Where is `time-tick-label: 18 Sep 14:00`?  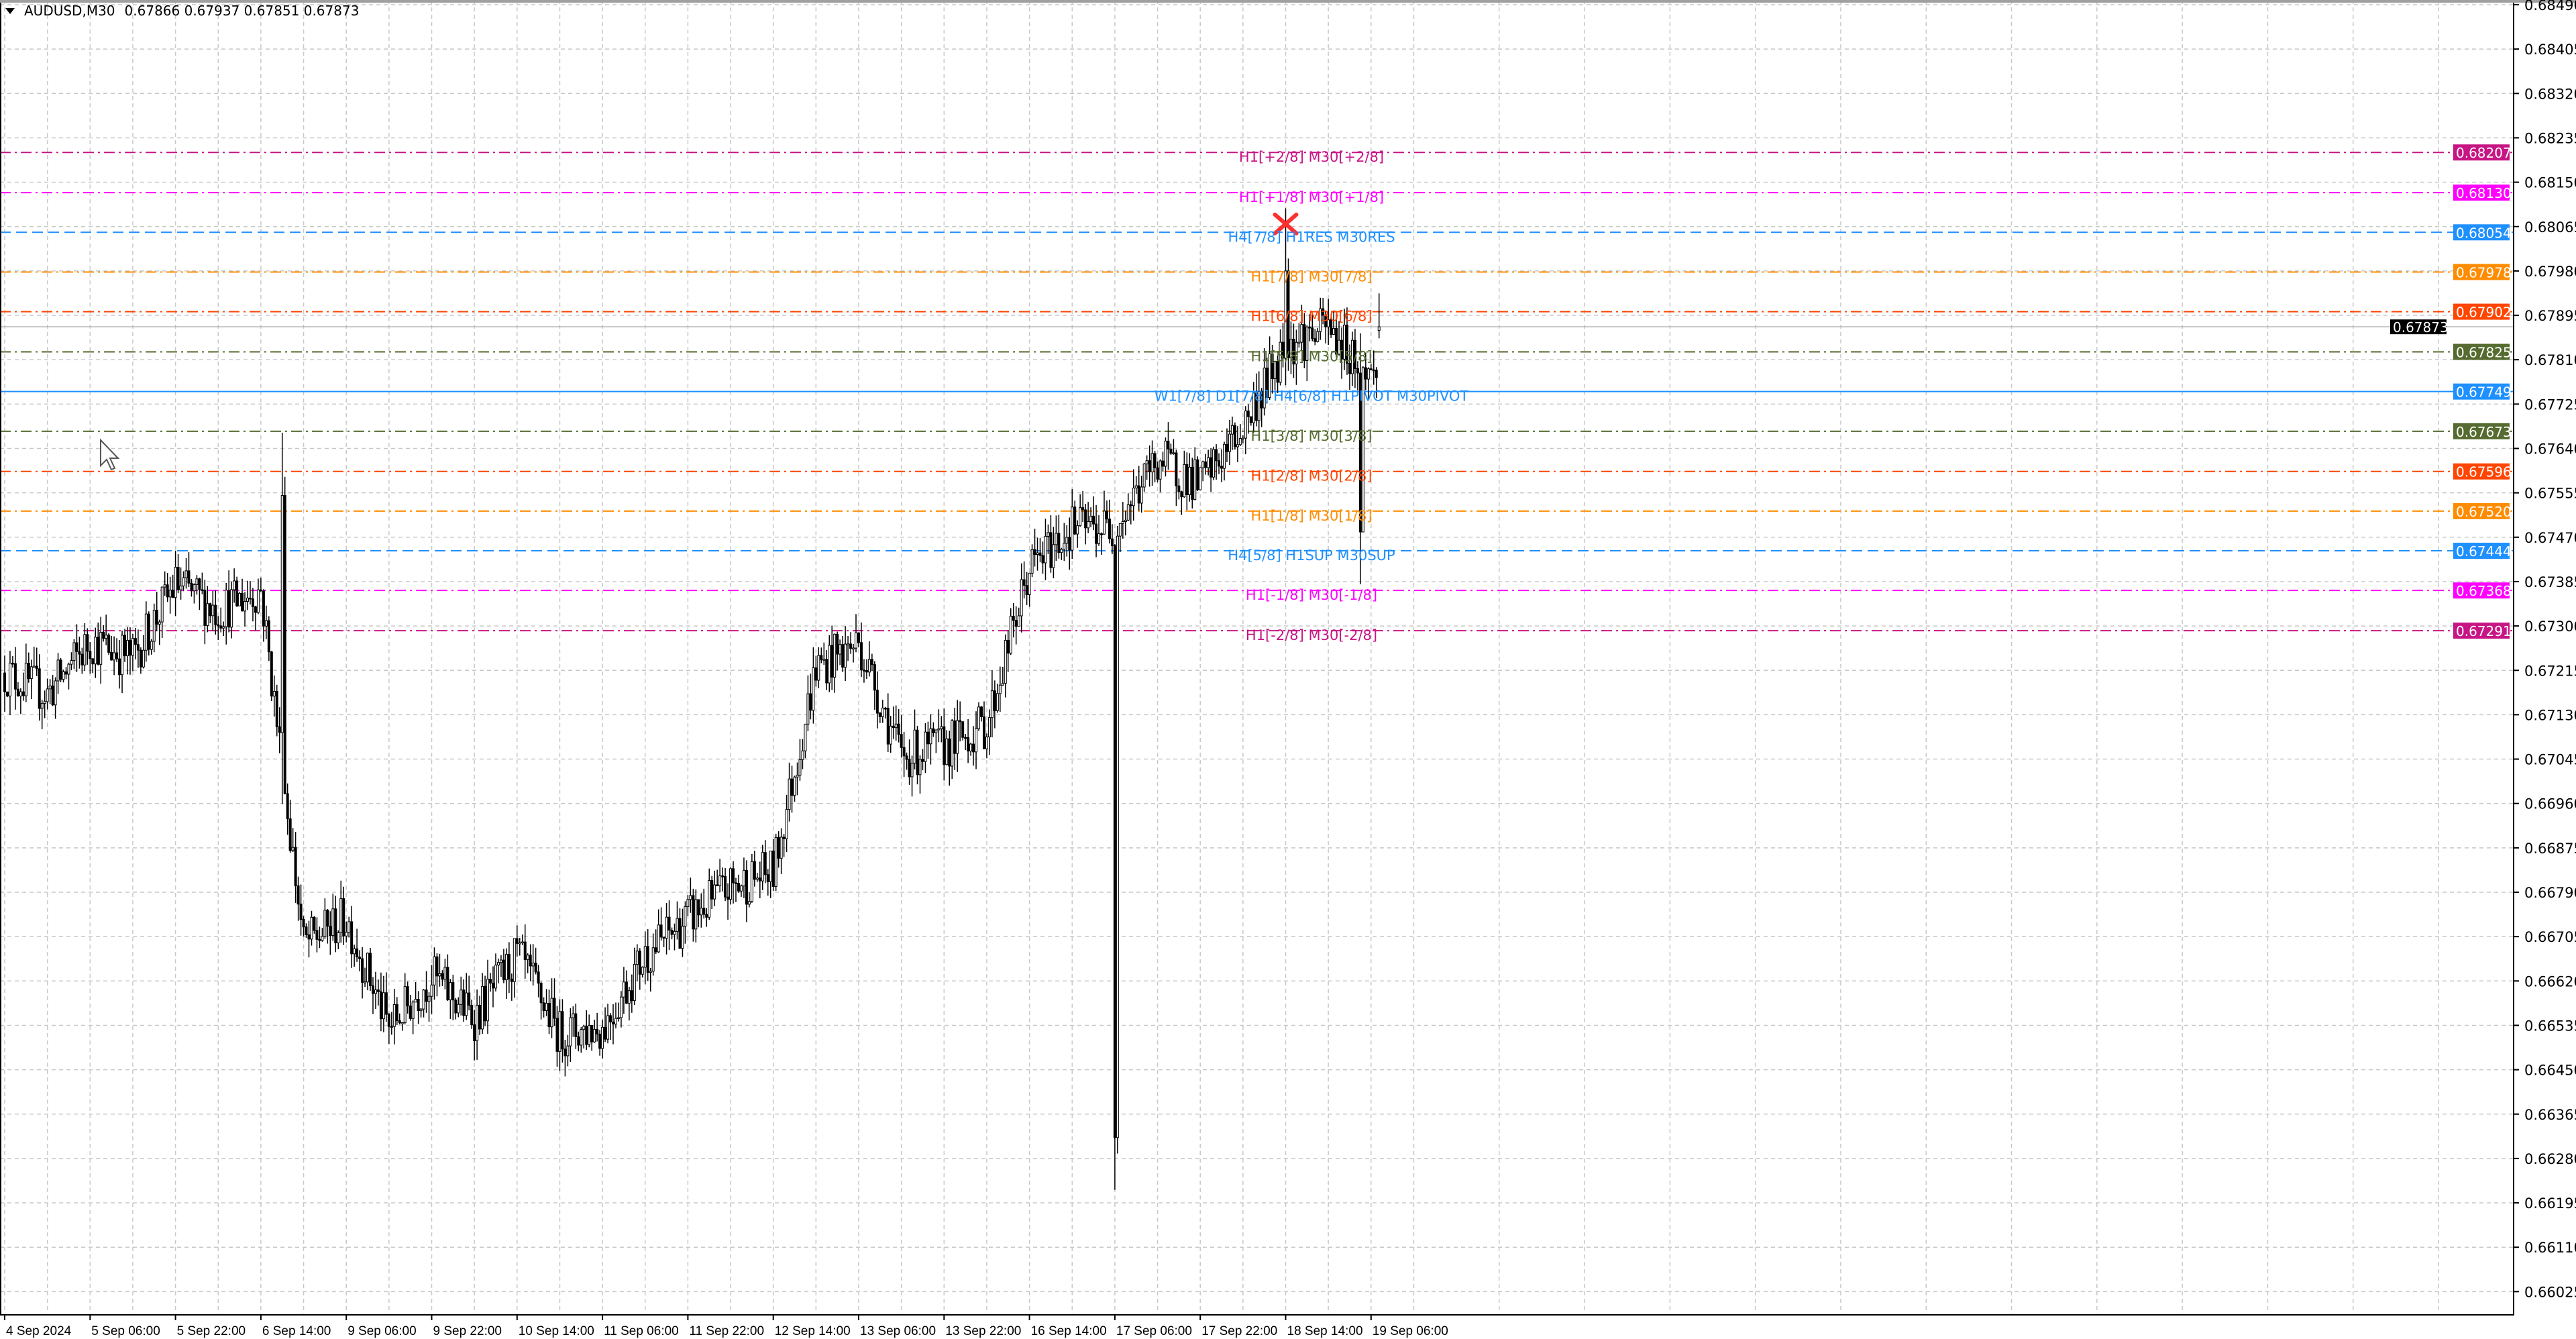 time-tick-label: 18 Sep 14:00 is located at coordinates (1325, 1331).